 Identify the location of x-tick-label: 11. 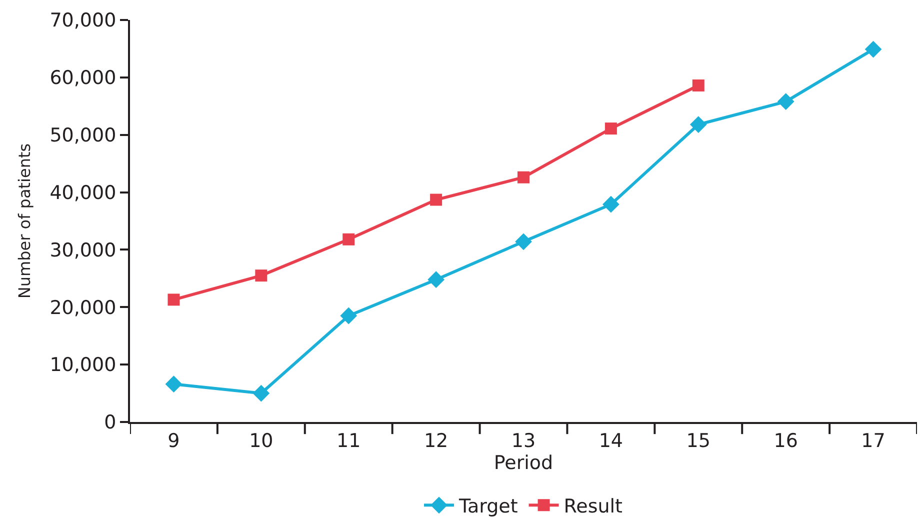
(348, 441).